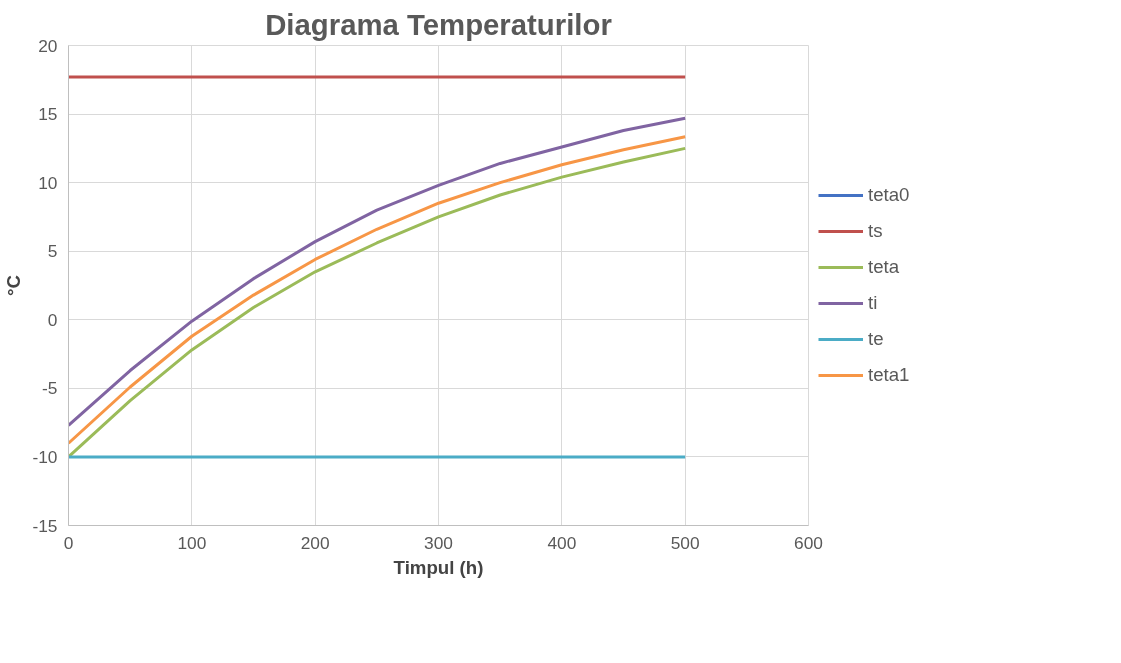  Describe the element at coordinates (889, 375) in the screenshot. I see `legend-label: teta1` at that location.